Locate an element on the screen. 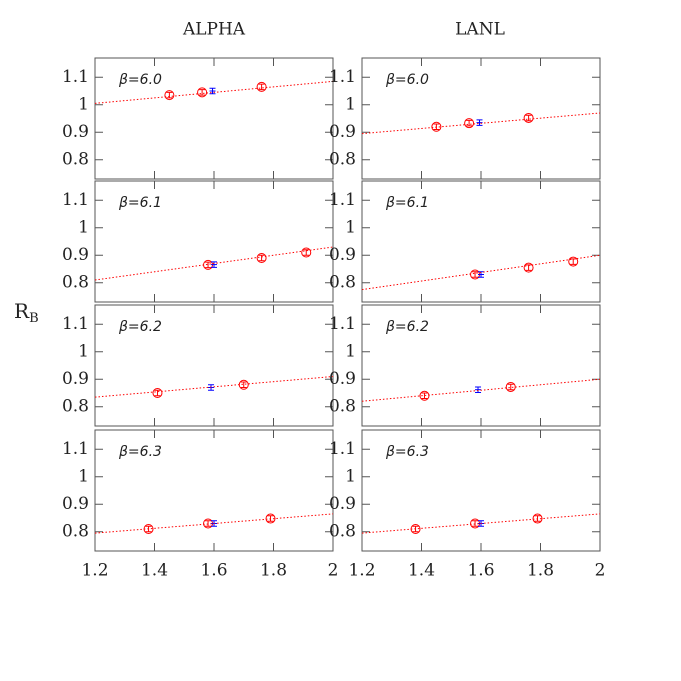 The width and height of the screenshot is (681, 681). y-label-main: R is located at coordinates (22, 311).